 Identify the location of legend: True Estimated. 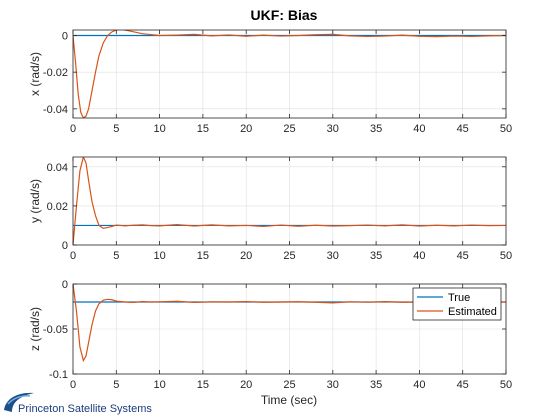
(457, 304).